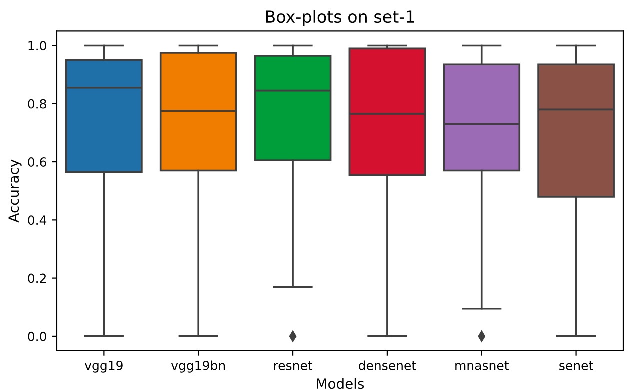  I want to click on x-tick-label: mnasnet, so click(482, 365).